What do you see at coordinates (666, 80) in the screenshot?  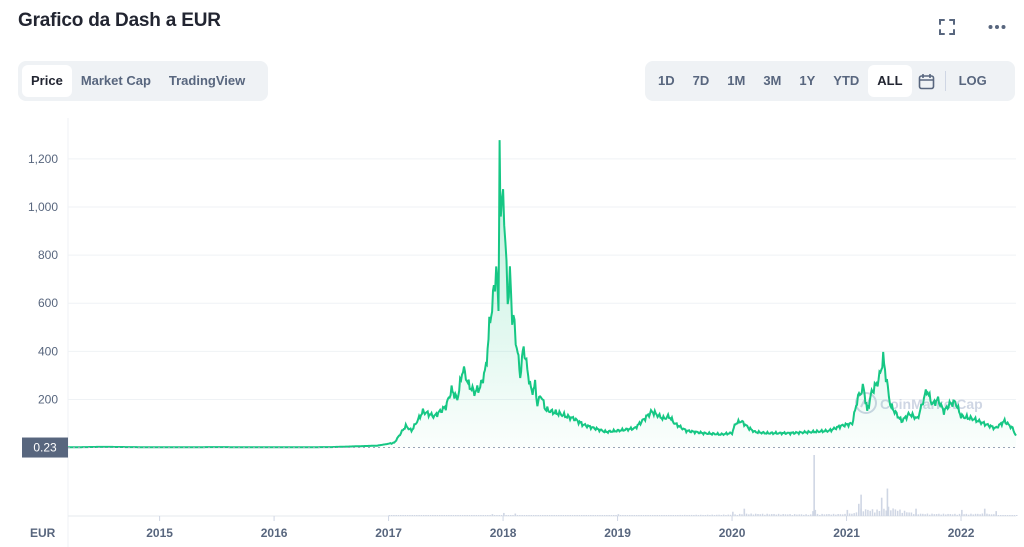 I see `range-1d-button: 1D` at bounding box center [666, 80].